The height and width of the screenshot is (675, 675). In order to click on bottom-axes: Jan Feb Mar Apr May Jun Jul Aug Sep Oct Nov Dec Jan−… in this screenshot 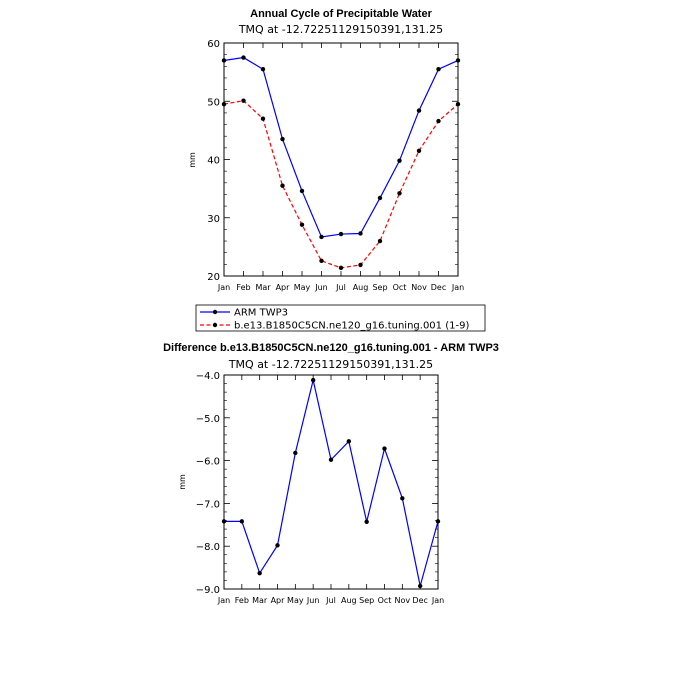, I will do `click(320, 488)`.